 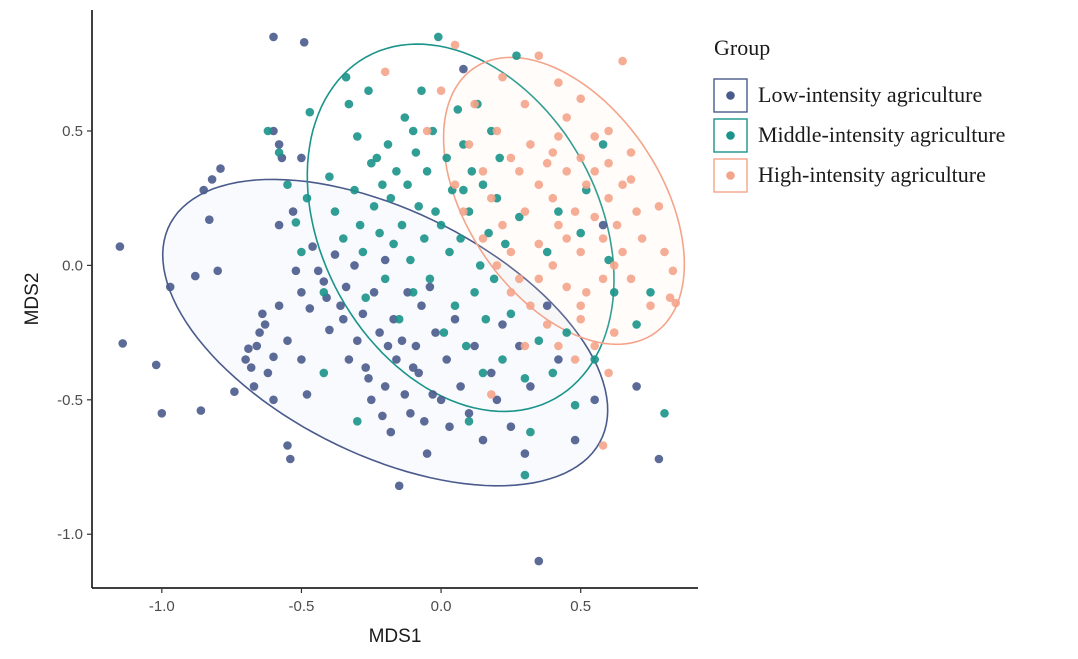 What do you see at coordinates (441, 606) in the screenshot?
I see `x-tick-label: 0.0` at bounding box center [441, 606].